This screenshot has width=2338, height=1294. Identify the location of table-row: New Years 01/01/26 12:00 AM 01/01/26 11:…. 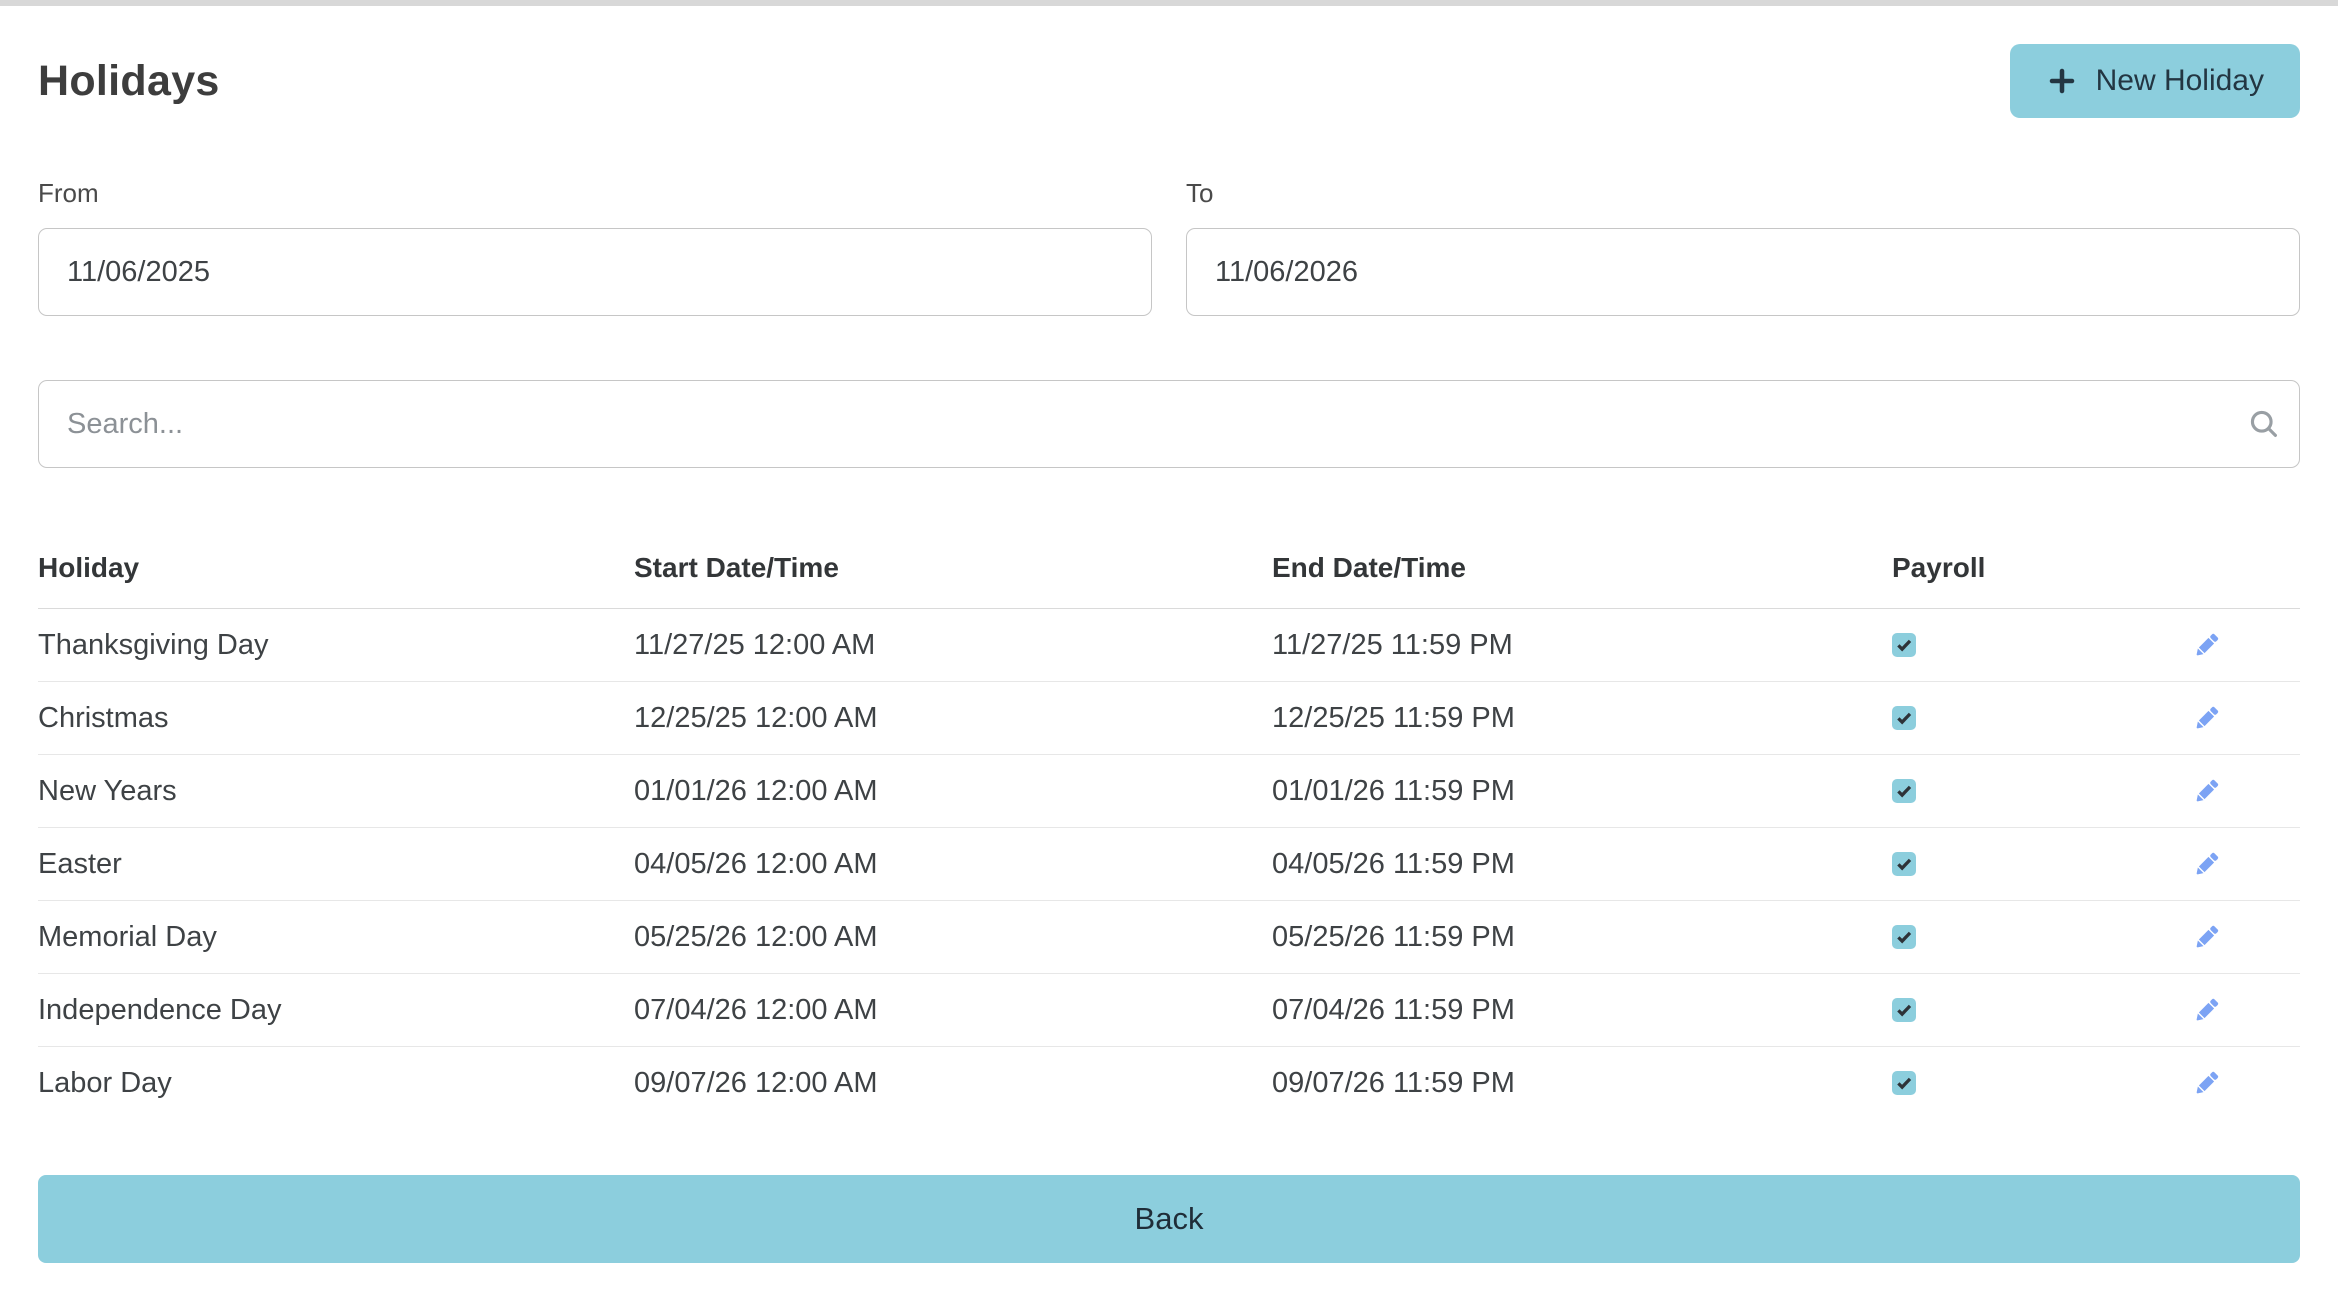
(1169, 791).